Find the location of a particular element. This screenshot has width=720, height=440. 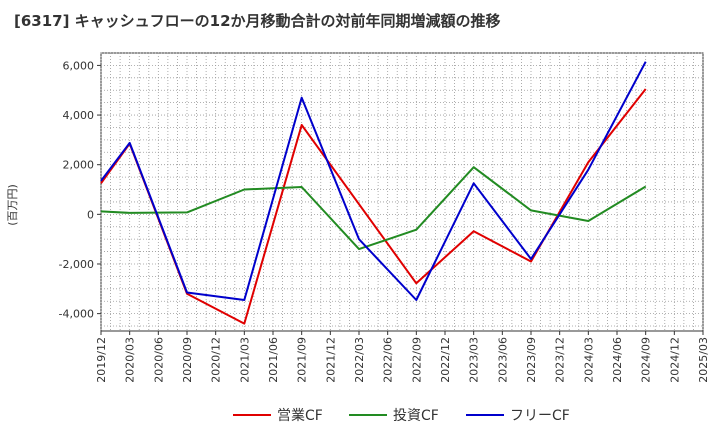

y-tick-label: 6,000 is located at coordinates (79, 65).